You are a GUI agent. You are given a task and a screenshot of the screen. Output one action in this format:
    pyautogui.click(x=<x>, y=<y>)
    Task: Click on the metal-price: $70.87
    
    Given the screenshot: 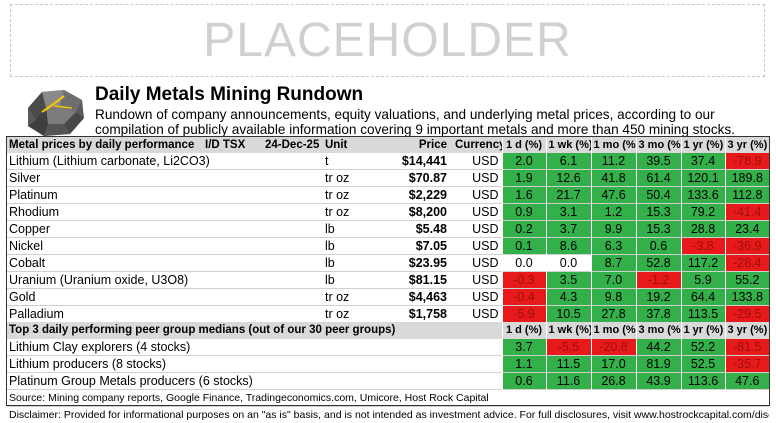 What is the action you would take?
    pyautogui.click(x=417, y=178)
    